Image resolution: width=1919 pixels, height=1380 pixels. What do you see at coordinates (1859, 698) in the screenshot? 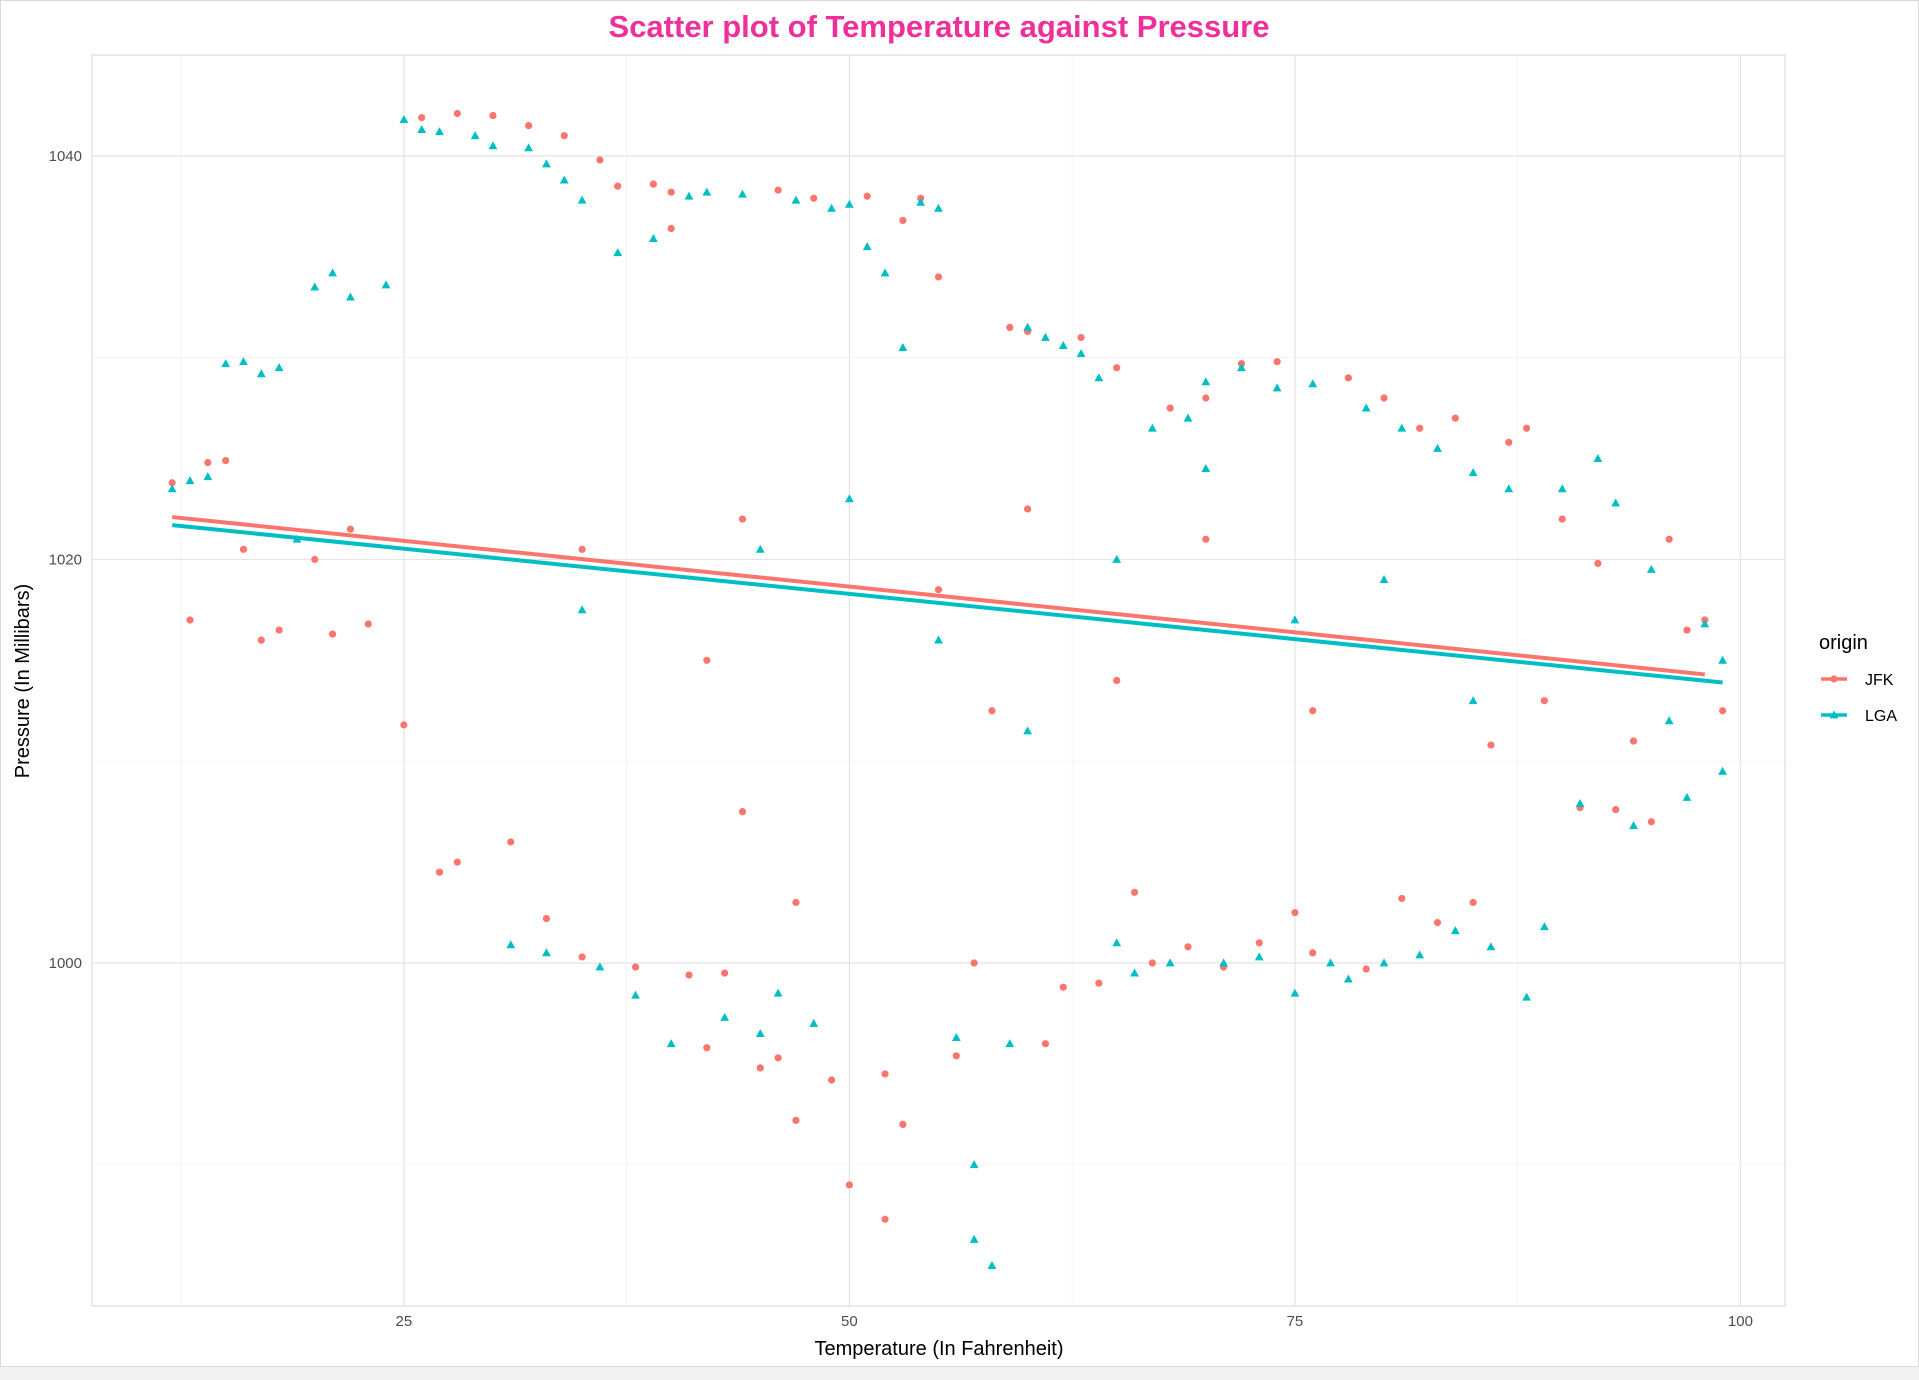
I see `legend-items: JFK LGA` at bounding box center [1859, 698].